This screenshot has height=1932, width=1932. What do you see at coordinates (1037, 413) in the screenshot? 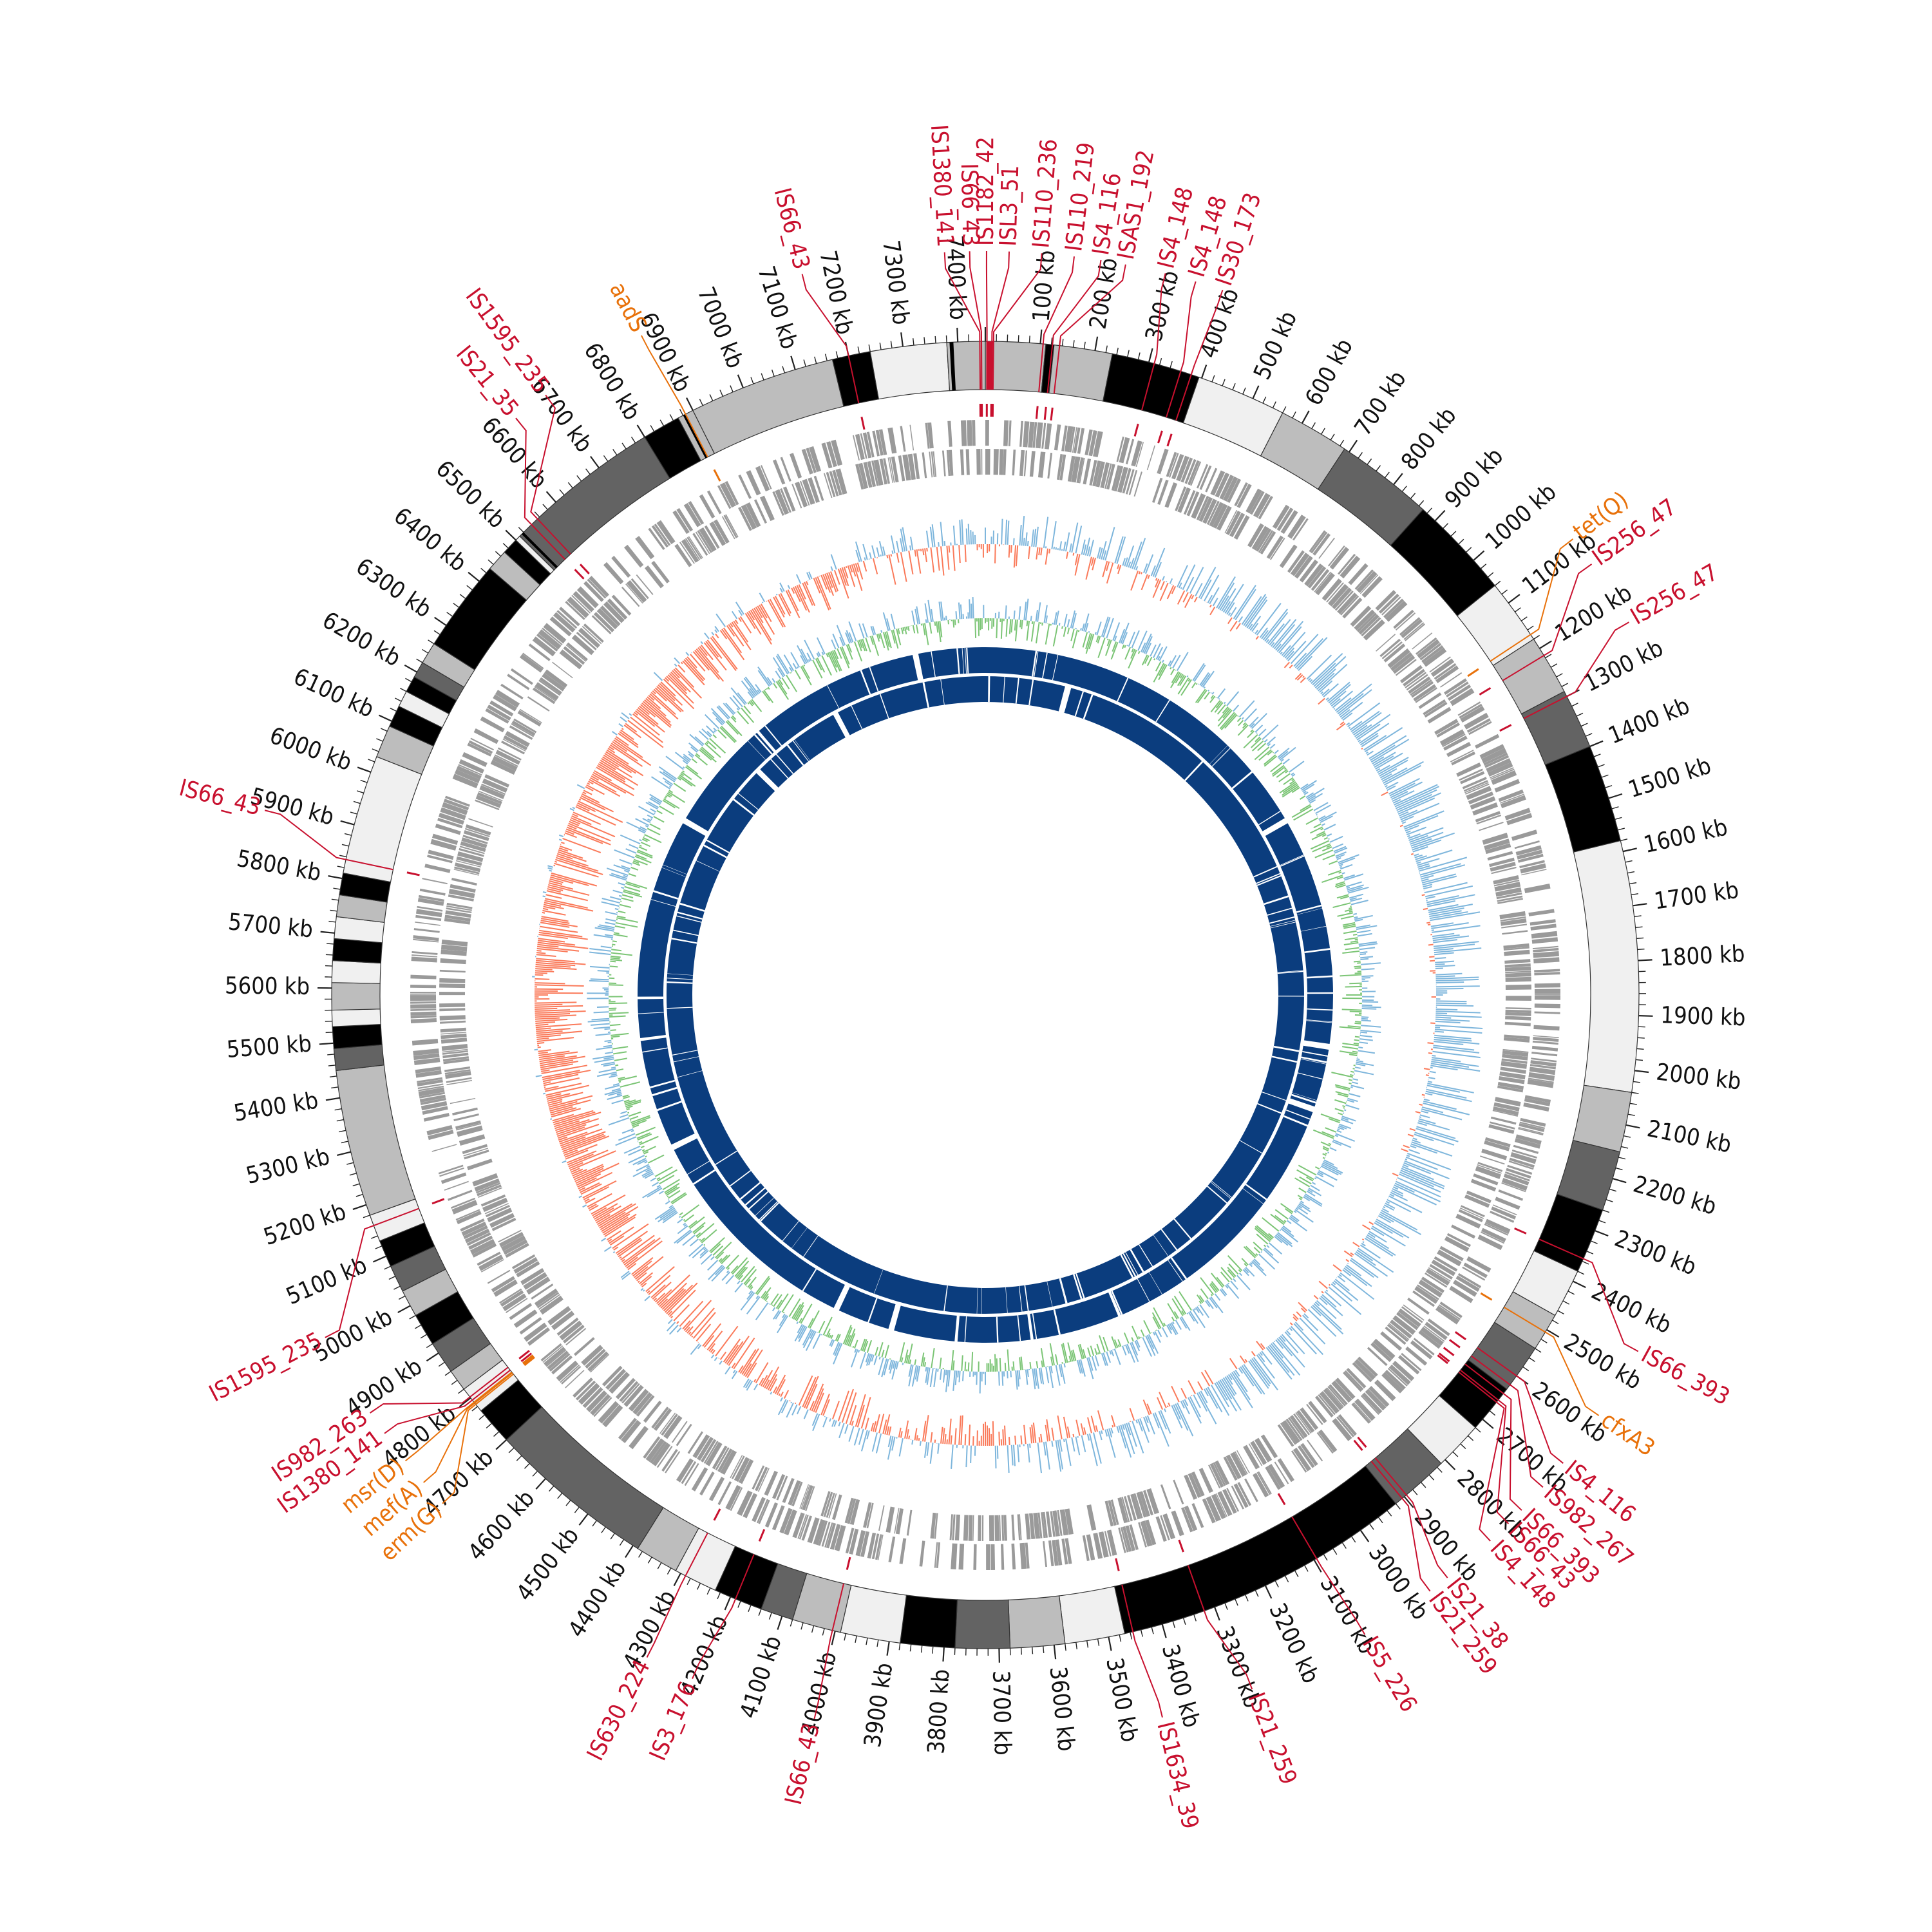
I see `feature-marker` at bounding box center [1037, 413].